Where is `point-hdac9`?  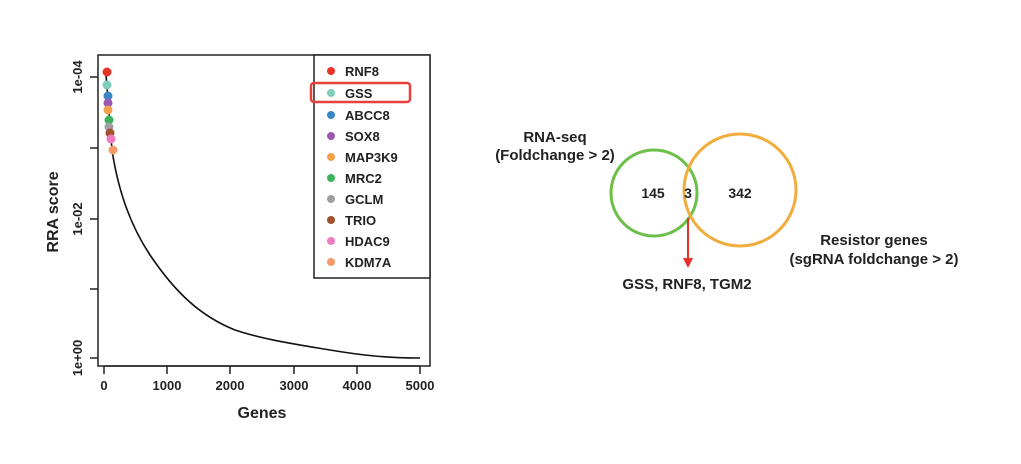 point-hdac9 is located at coordinates (111, 139).